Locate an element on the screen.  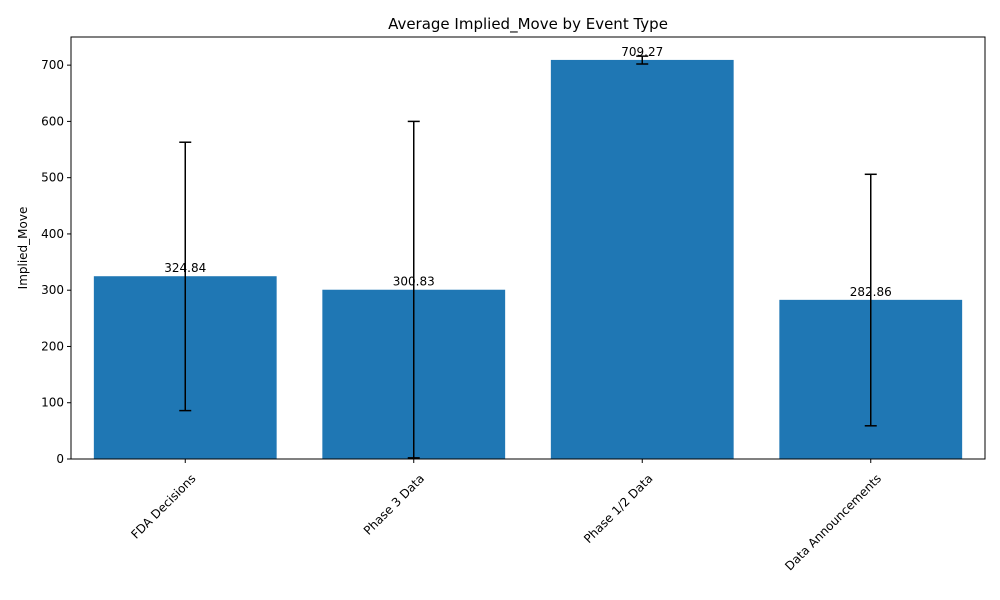
x-tick-label: FDA Decisions is located at coordinates (163, 506).